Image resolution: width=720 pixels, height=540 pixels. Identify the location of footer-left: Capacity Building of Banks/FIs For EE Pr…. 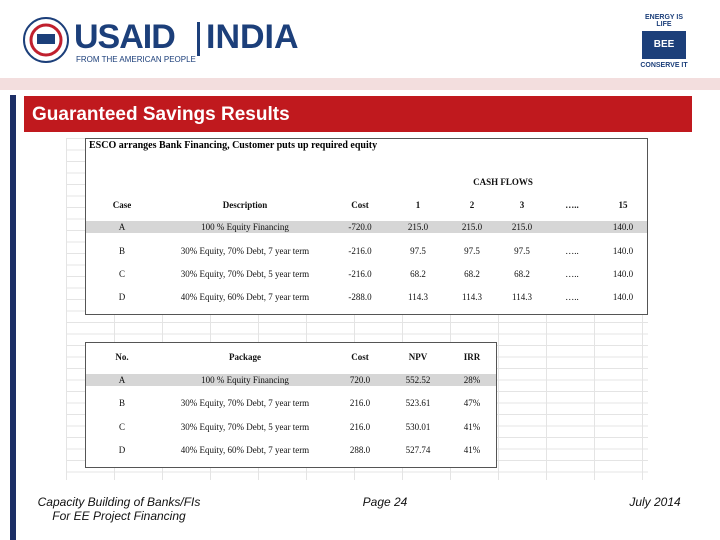
(119, 509).